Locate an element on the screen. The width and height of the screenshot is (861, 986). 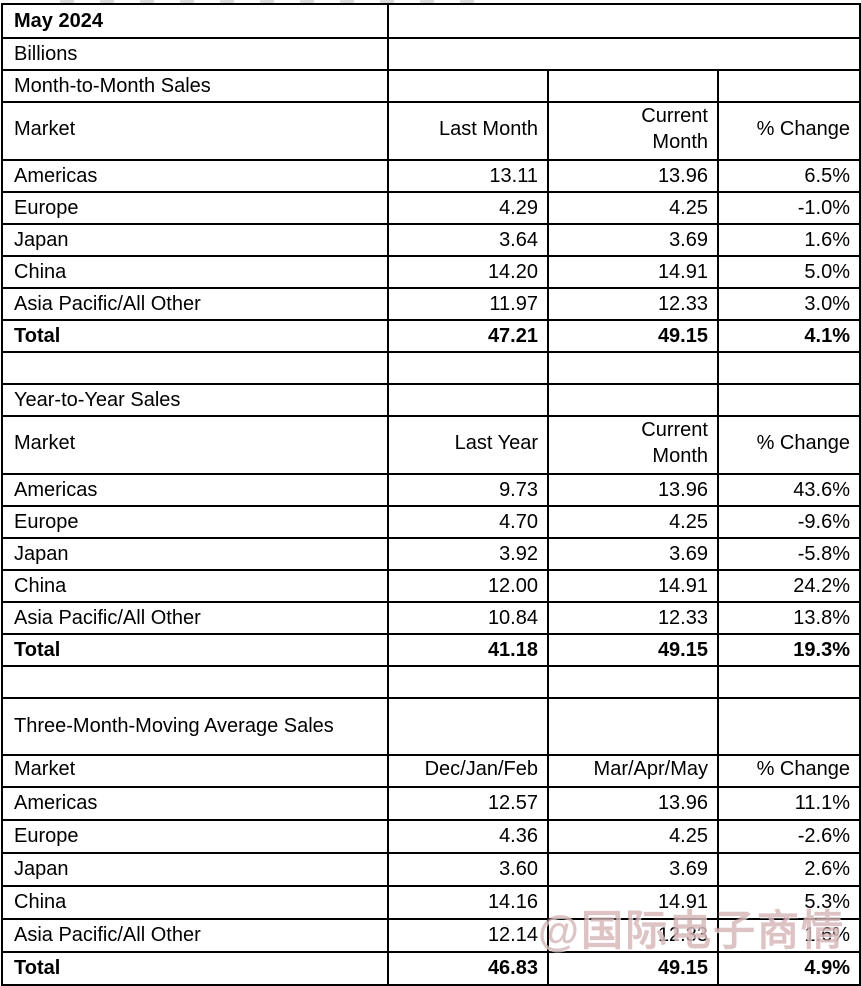
col-header-mar-apr-may: Mar/Apr/May is located at coordinates (633, 771).